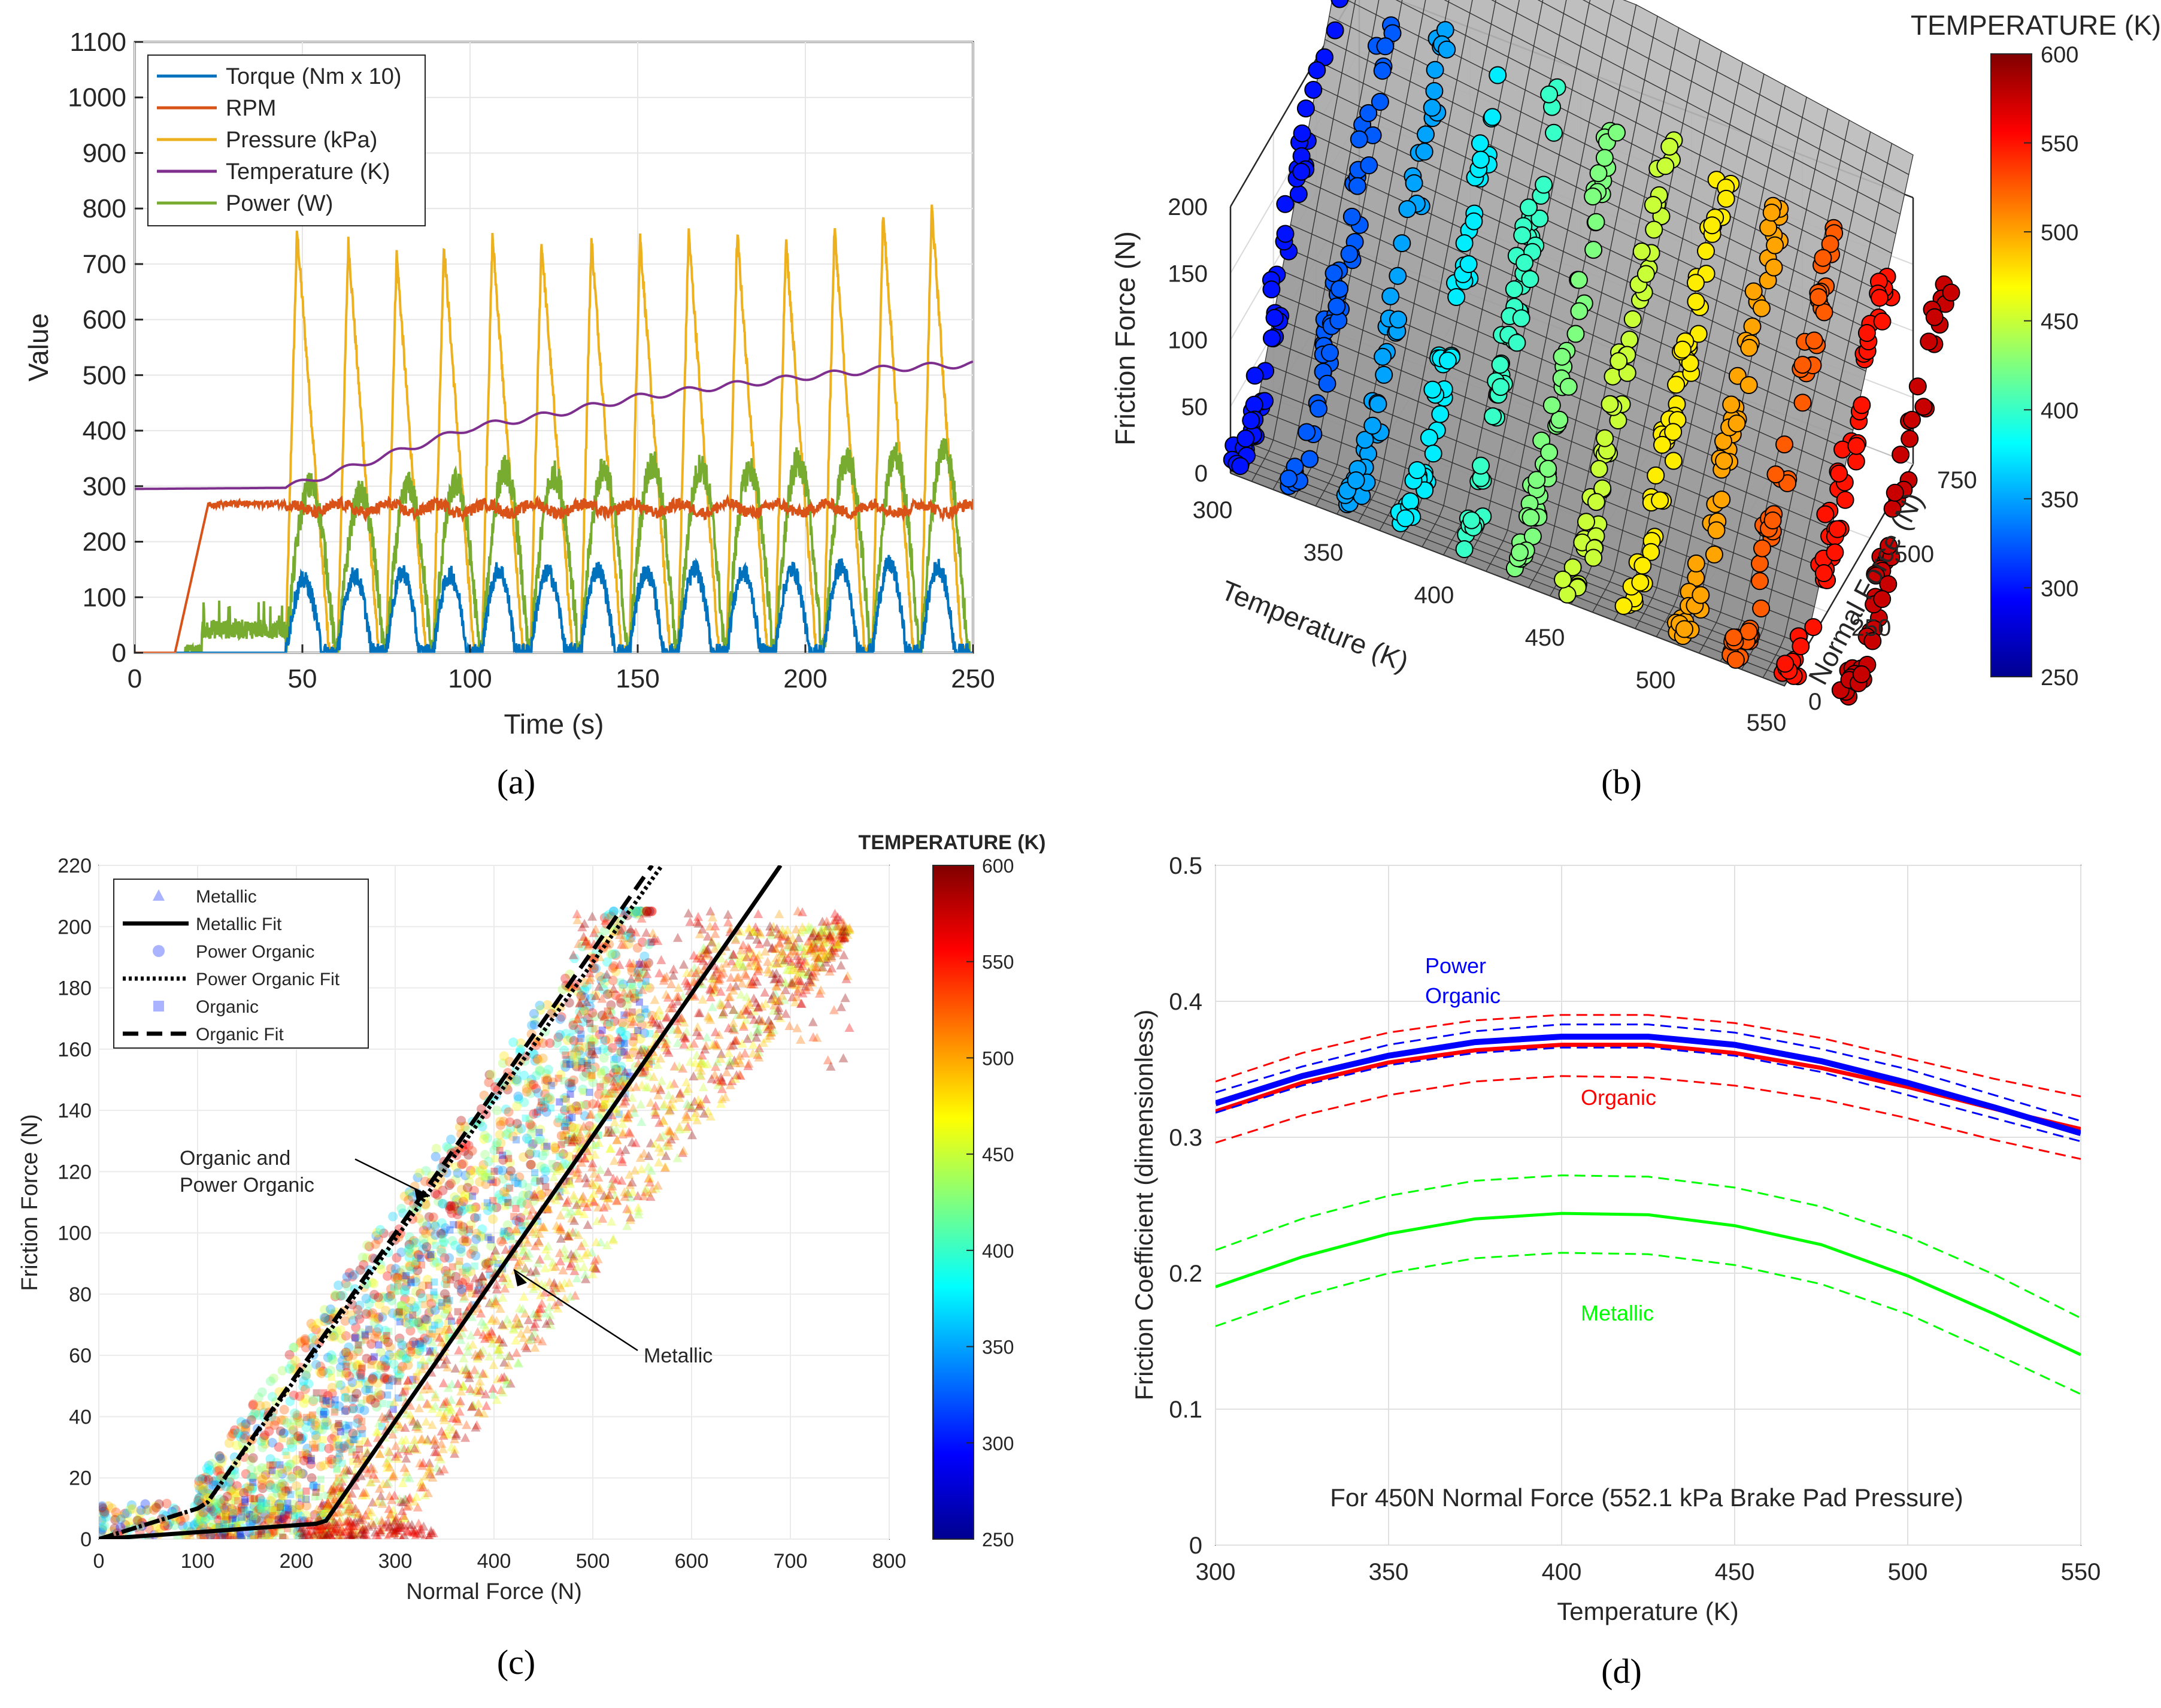 The height and width of the screenshot is (1708, 2161). What do you see at coordinates (97, 42) in the screenshot?
I see `panel-a-ytick-label: 1100` at bounding box center [97, 42].